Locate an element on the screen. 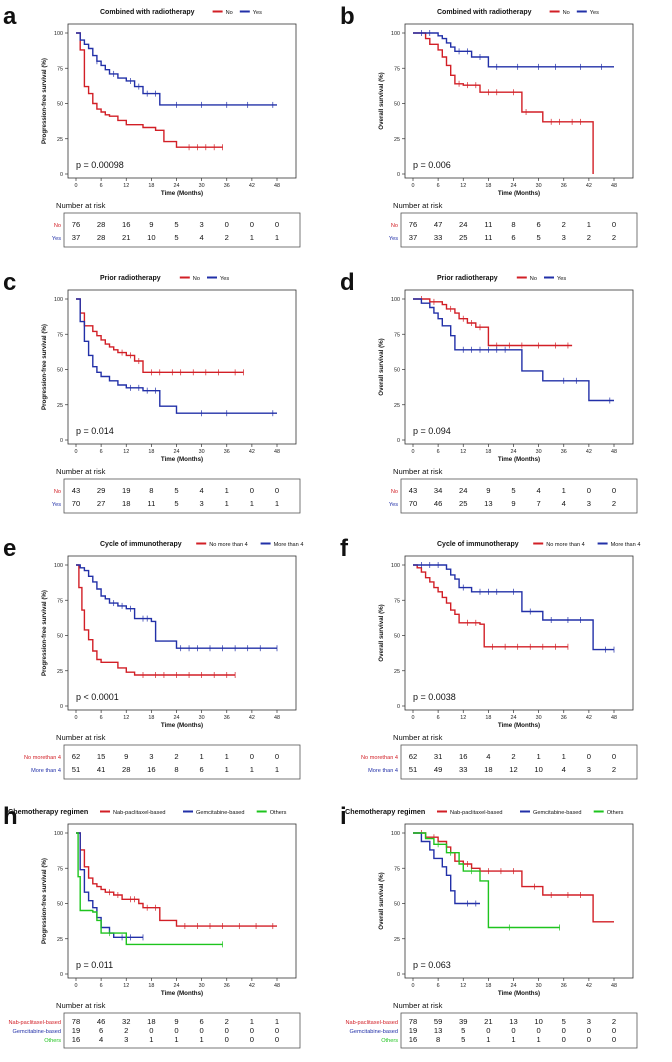  risk-value: 7 is located at coordinates (539, 503).